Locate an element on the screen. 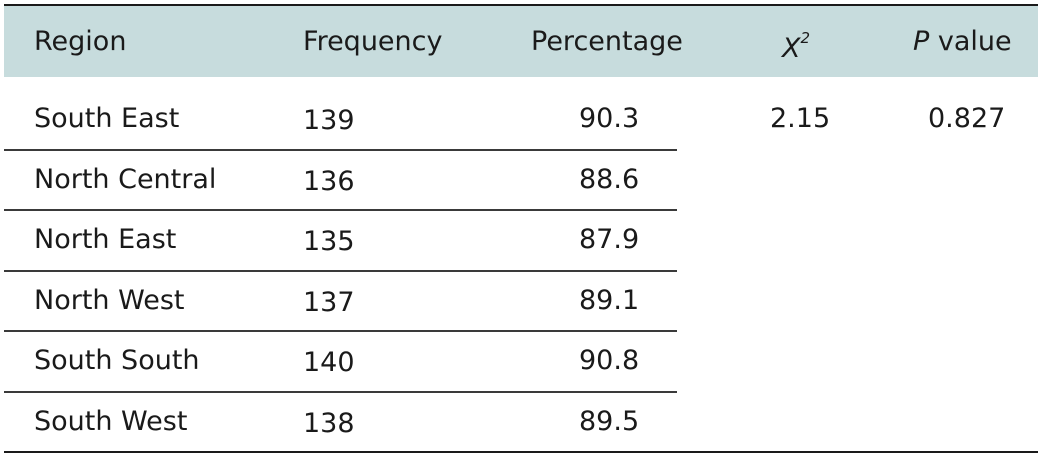 The height and width of the screenshot is (456, 1042). header-frequency: Frequency is located at coordinates (373, 41).